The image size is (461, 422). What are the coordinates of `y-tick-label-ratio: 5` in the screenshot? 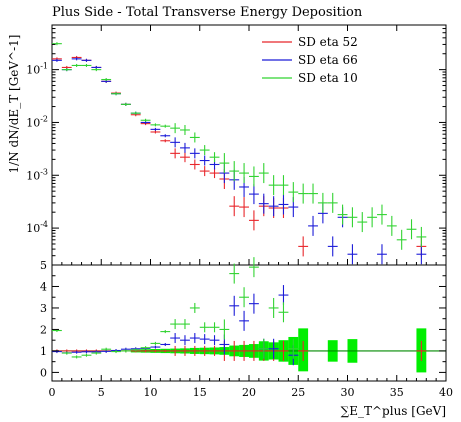 It's located at (43, 265).